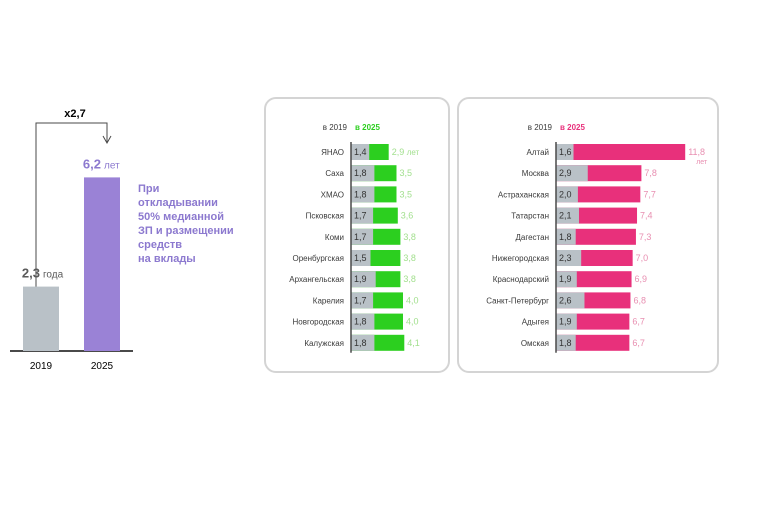  Describe the element at coordinates (102, 366) in the screenshot. I see `category-label-2025: 2025` at that location.